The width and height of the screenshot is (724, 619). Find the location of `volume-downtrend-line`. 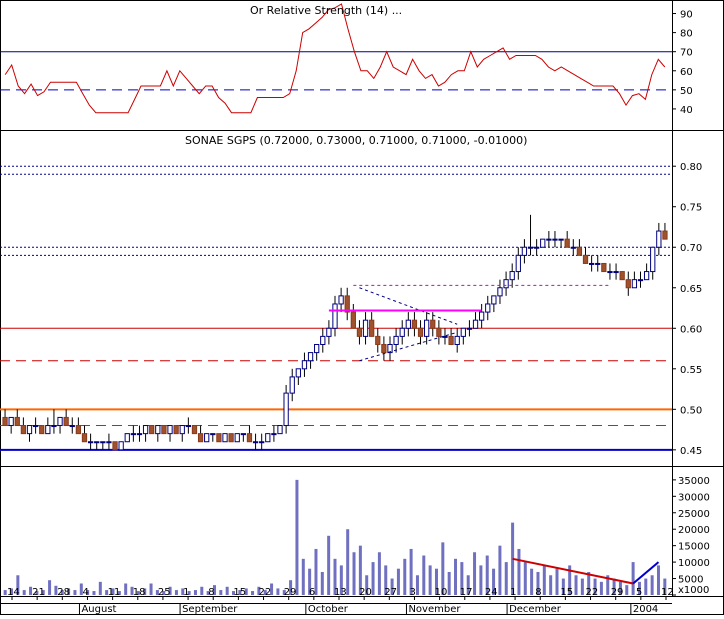

volume-downtrend-line is located at coordinates (573, 571).